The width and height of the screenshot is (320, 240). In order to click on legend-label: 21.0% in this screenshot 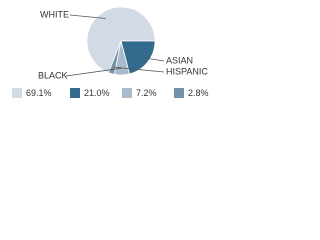, I will do `click(97, 93)`.